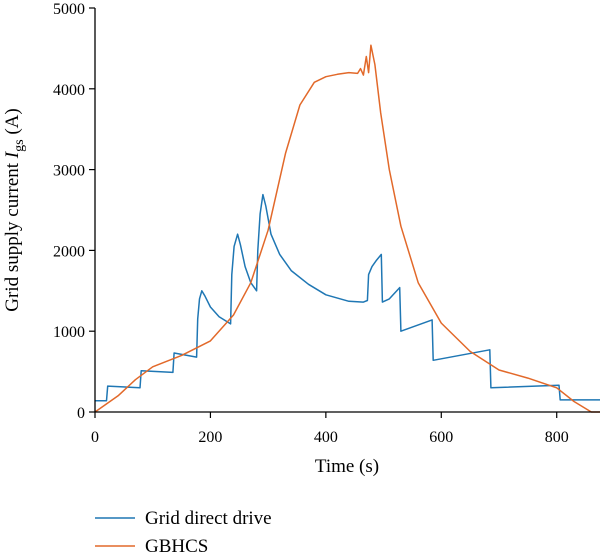 Image resolution: width=600 pixels, height=553 pixels. What do you see at coordinates (557, 437) in the screenshot?
I see `x-tick-label: 800` at bounding box center [557, 437].